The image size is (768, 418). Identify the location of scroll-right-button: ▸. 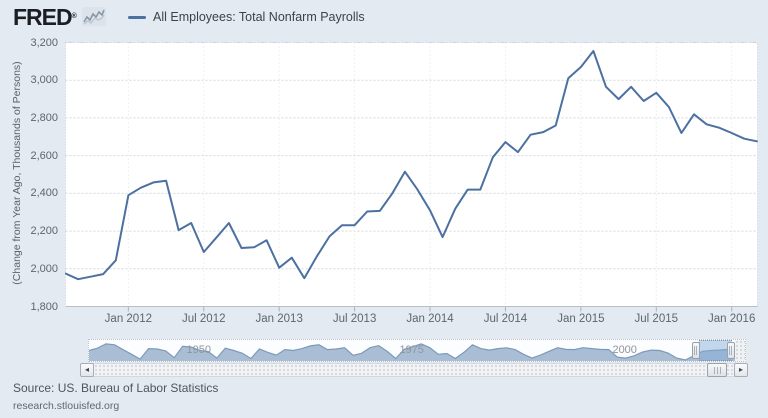
(741, 370).